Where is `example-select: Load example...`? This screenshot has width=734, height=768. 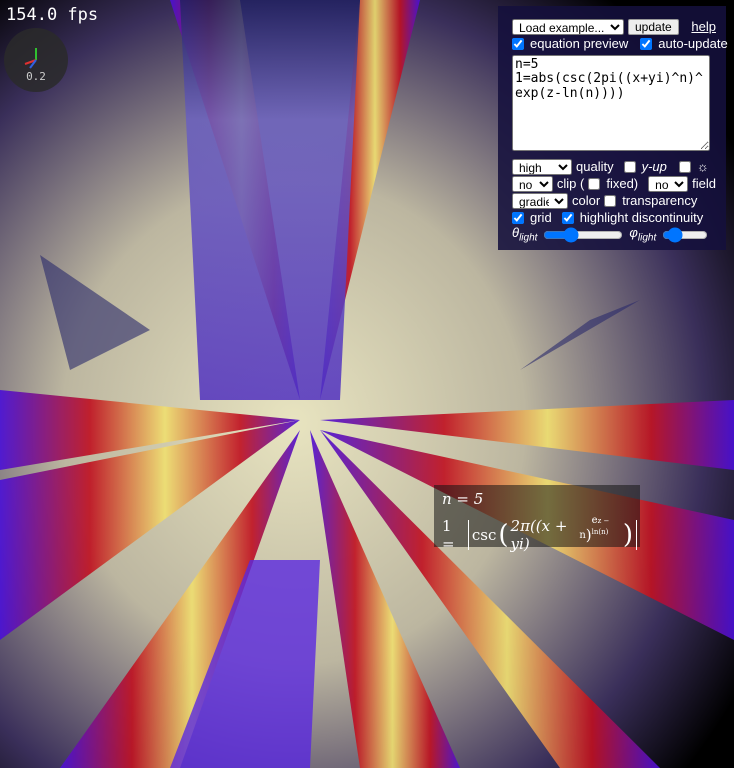
example-select: Load example... is located at coordinates (568, 26).